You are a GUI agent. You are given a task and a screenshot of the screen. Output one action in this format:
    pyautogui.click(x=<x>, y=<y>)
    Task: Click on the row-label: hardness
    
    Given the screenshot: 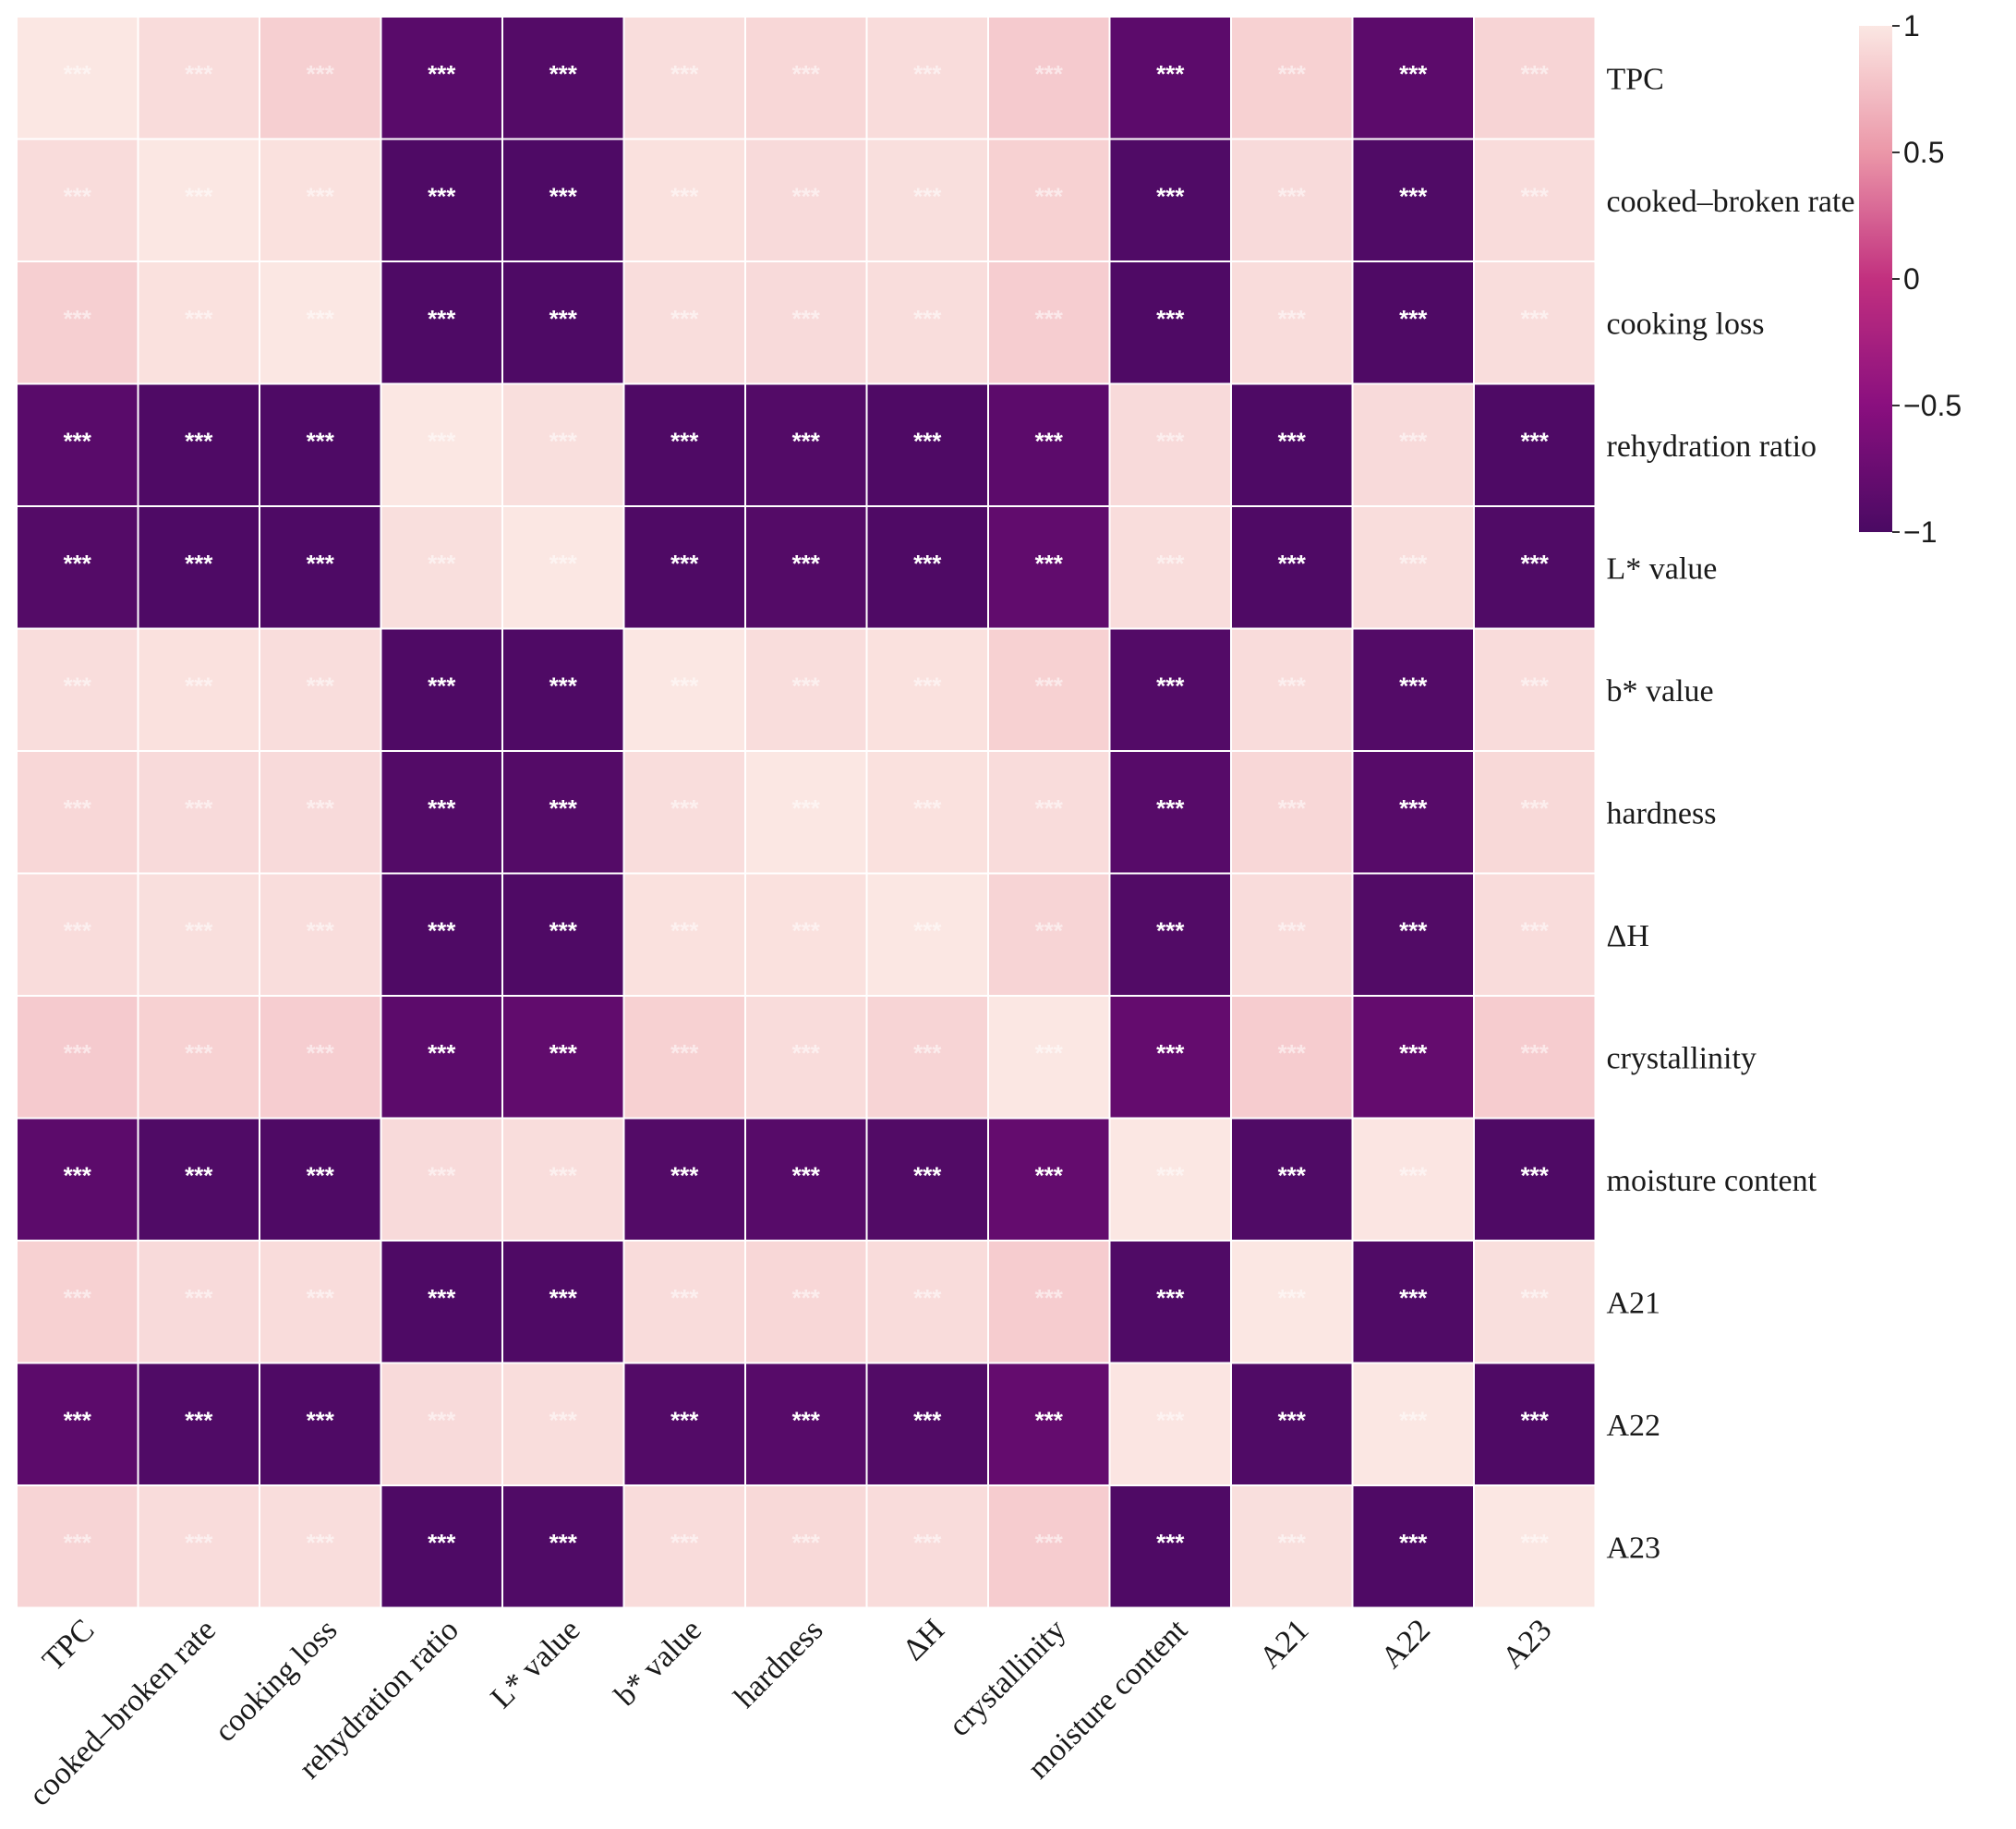 What is the action you would take?
    pyautogui.click(x=1662, y=813)
    